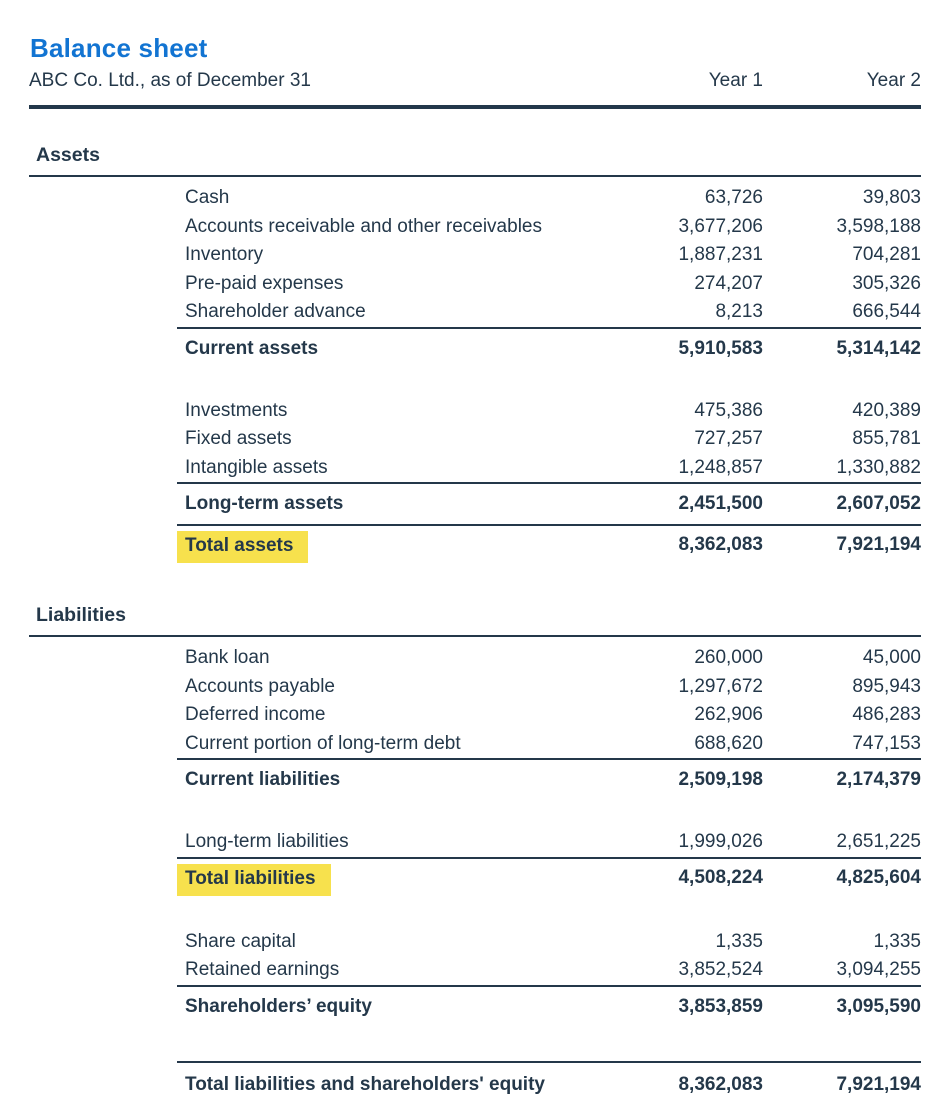 The image size is (946, 1107). What do you see at coordinates (886, 283) in the screenshot?
I see `row-year2-value: 305,326` at bounding box center [886, 283].